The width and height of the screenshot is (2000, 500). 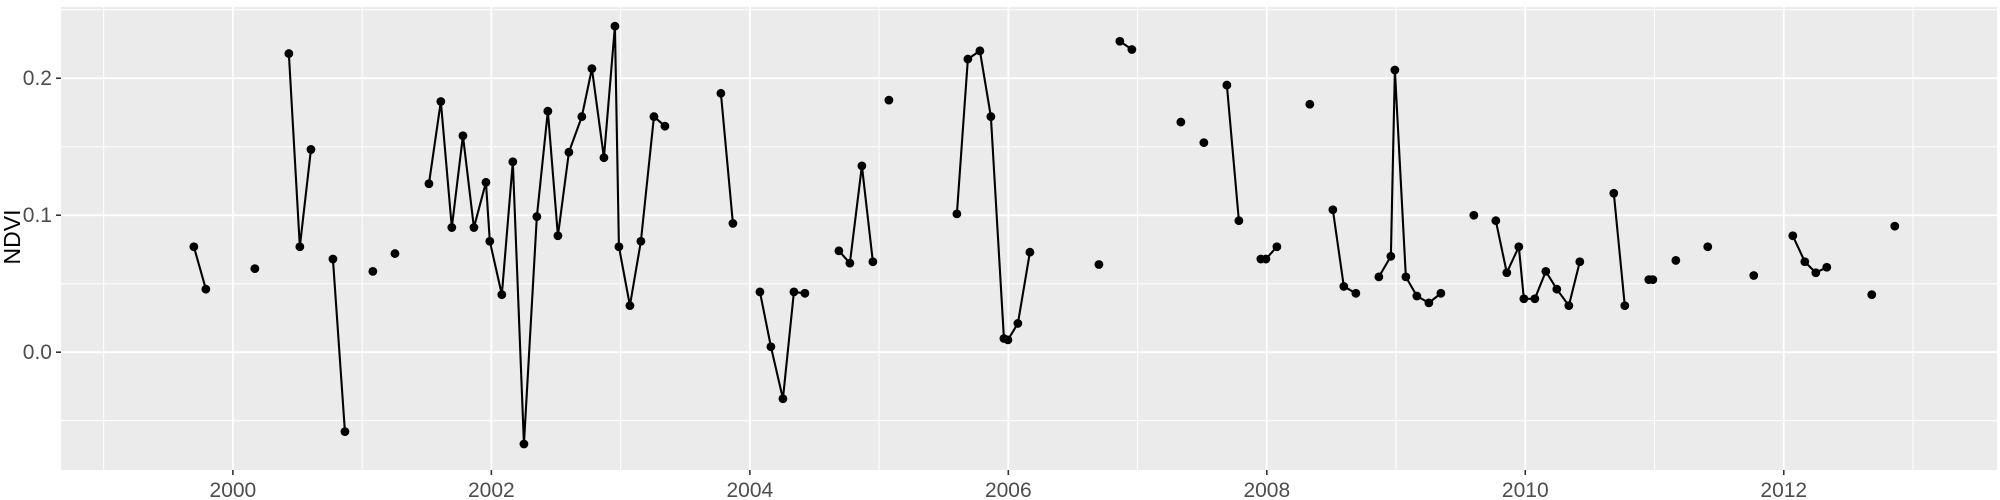 I want to click on x-tick-label: 2008, so click(x=1266, y=489).